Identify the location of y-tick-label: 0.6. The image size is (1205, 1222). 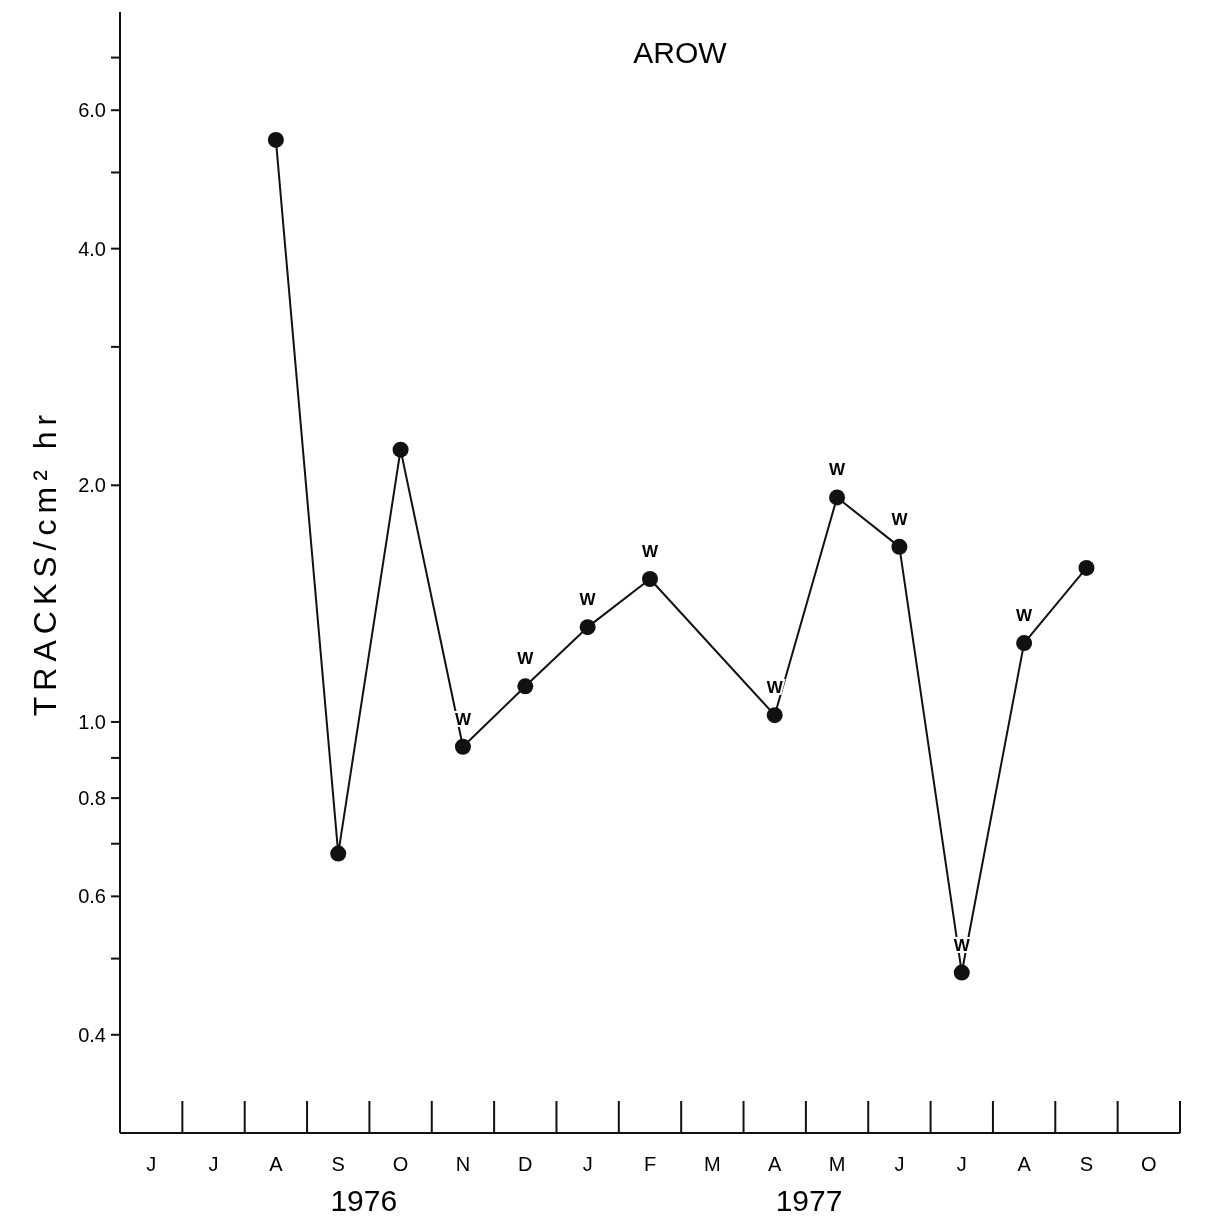
(92, 896).